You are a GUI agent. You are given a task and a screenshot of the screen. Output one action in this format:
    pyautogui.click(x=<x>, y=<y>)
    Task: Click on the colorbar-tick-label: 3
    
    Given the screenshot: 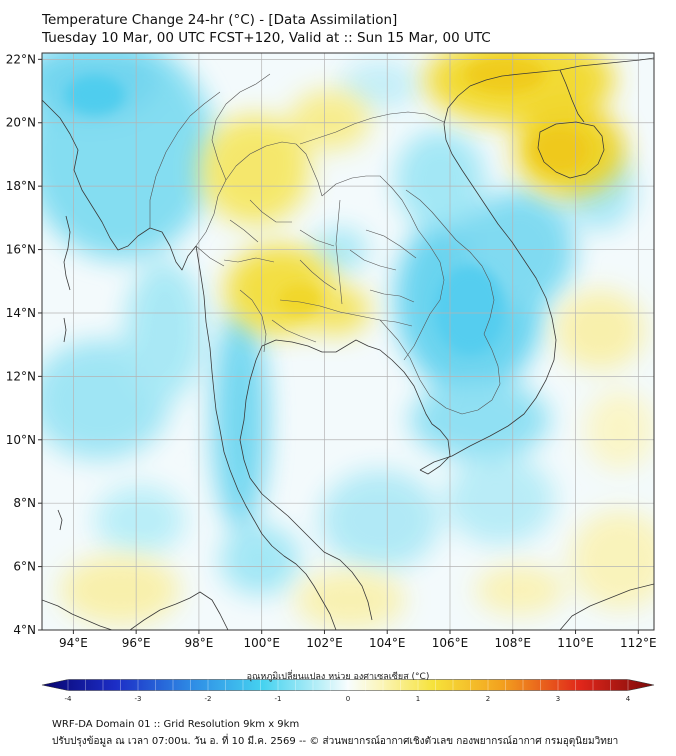 What is the action you would take?
    pyautogui.click(x=558, y=699)
    